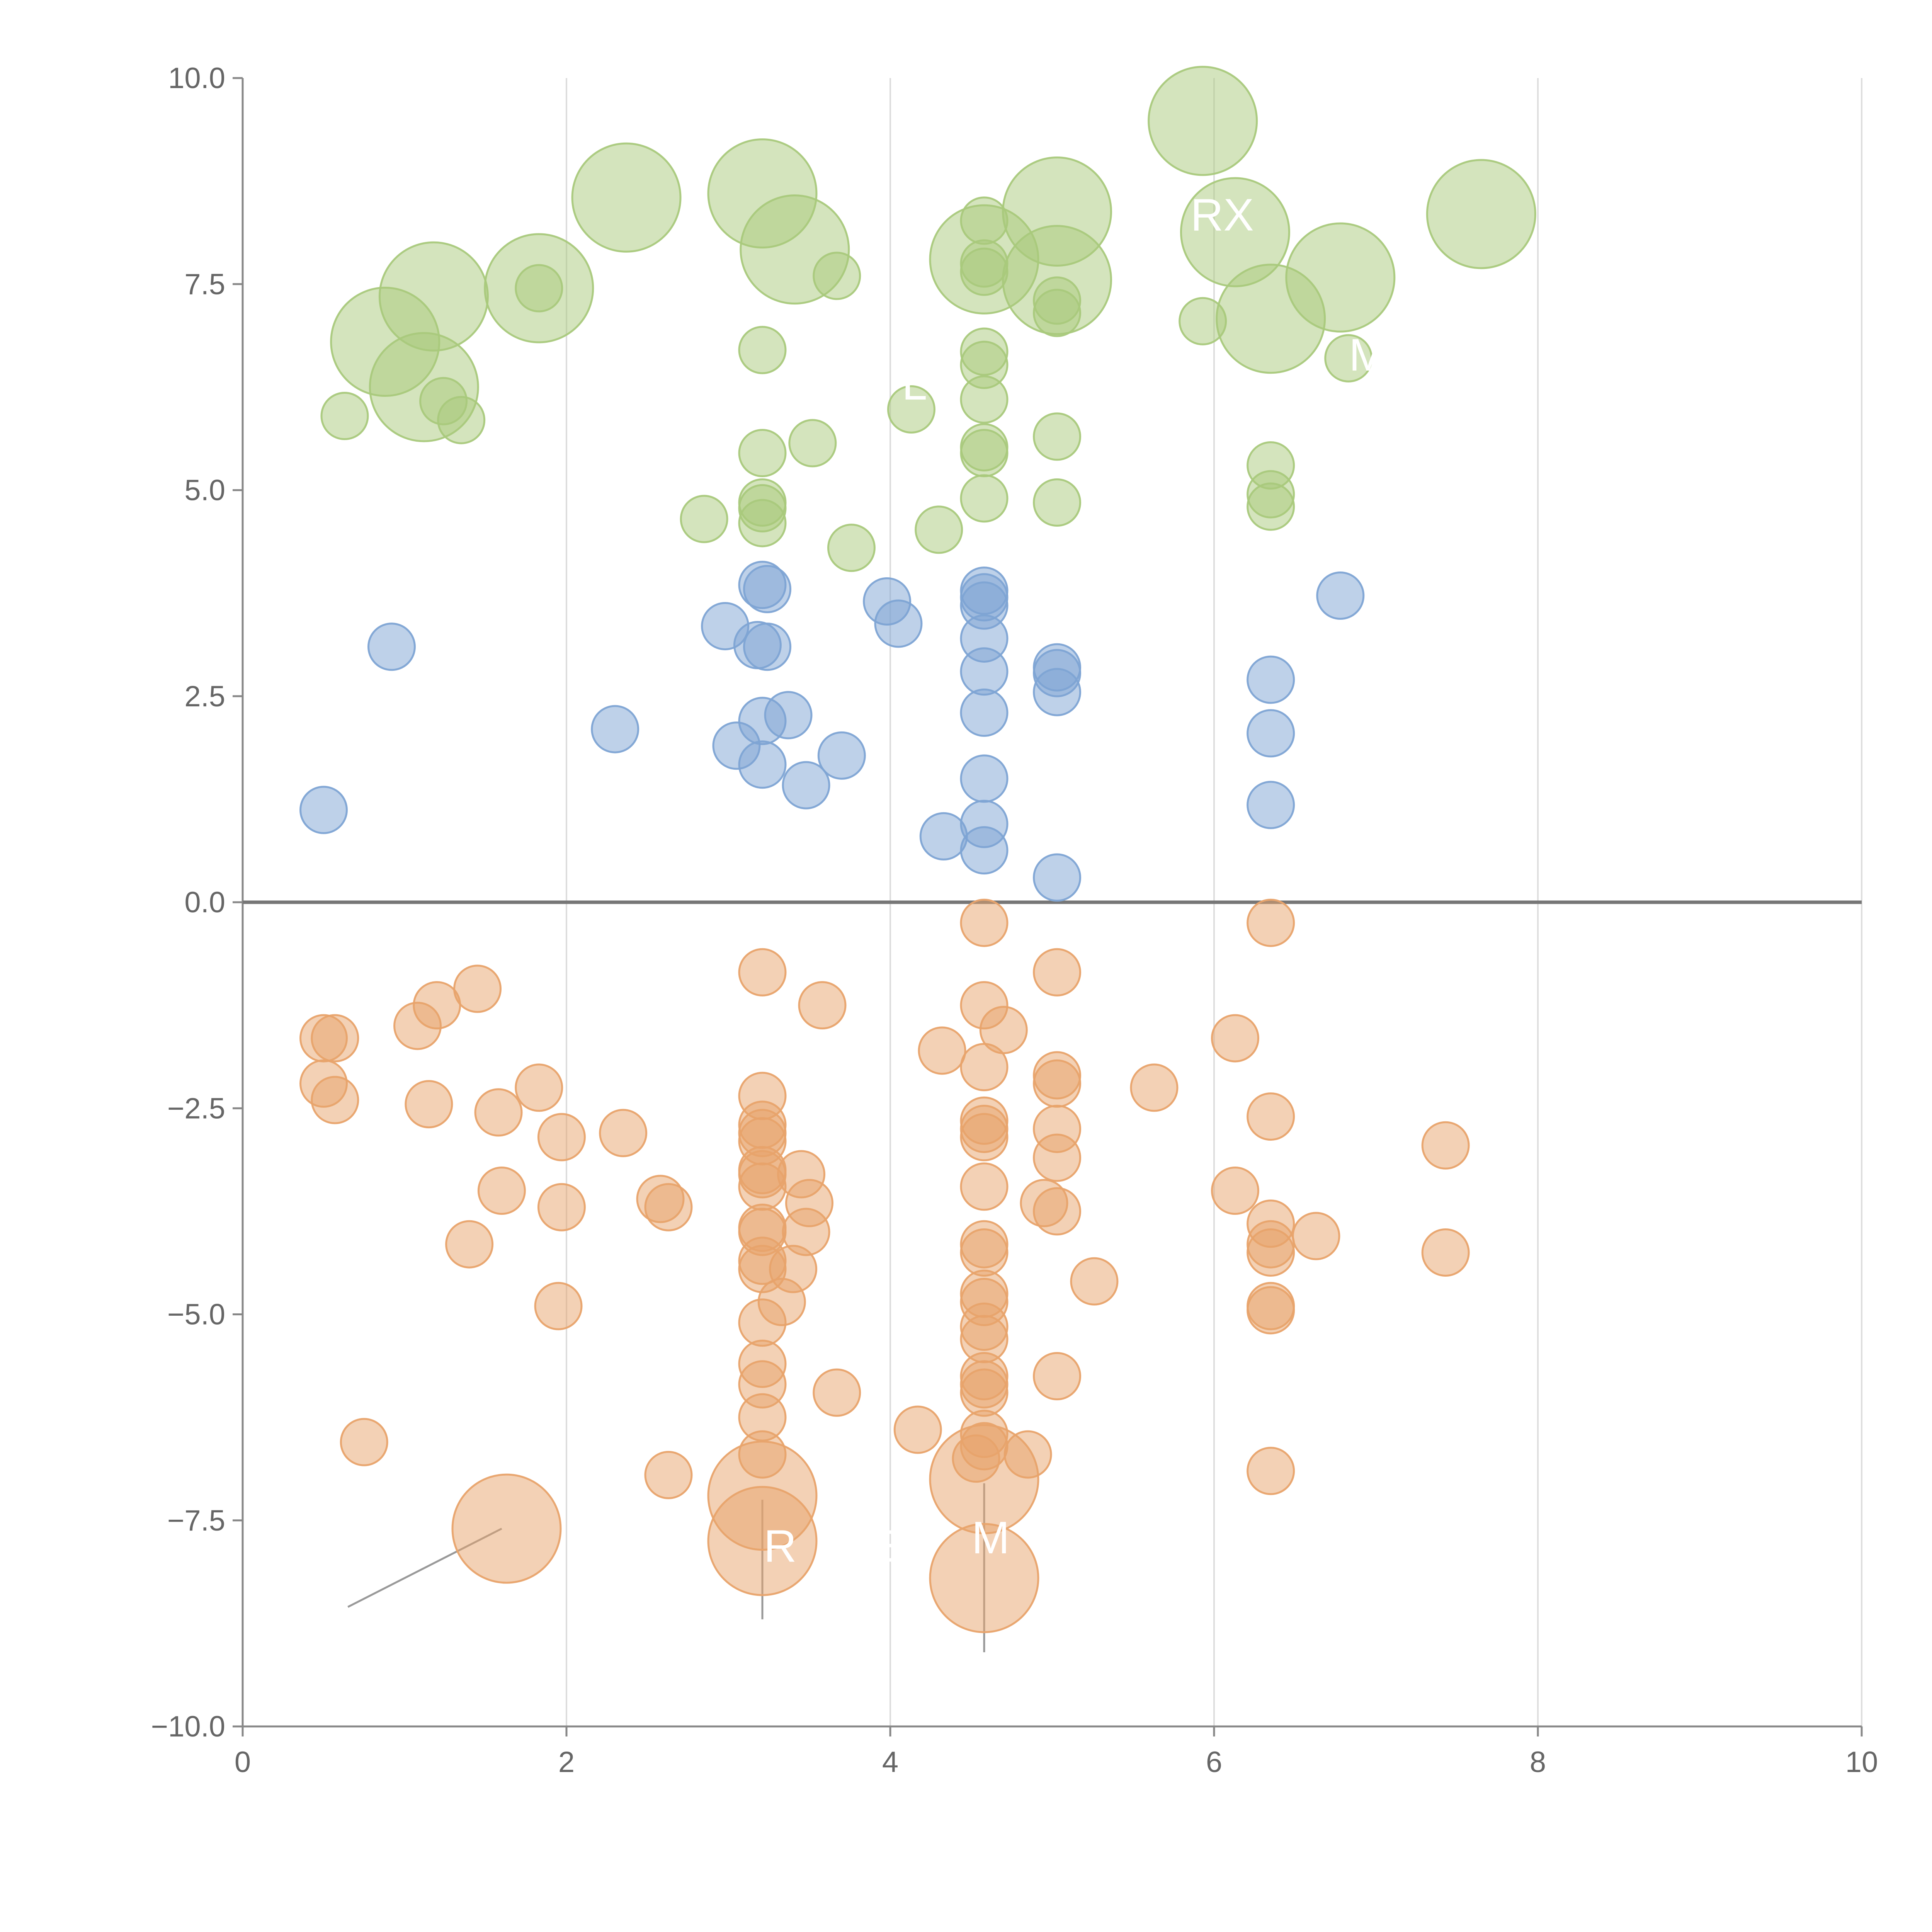 The height and width of the screenshot is (1932, 1932). Describe the element at coordinates (1368, 355) in the screenshot. I see `annotation-label: M` at that location.